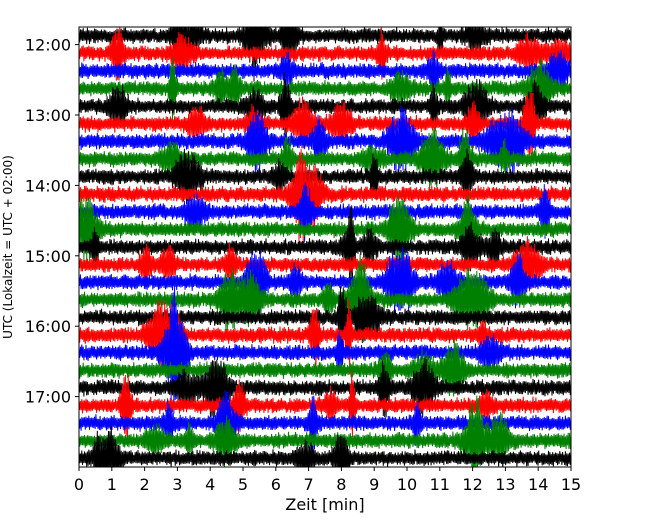  Describe the element at coordinates (112, 484) in the screenshot. I see `x-tick-label: 1` at that location.